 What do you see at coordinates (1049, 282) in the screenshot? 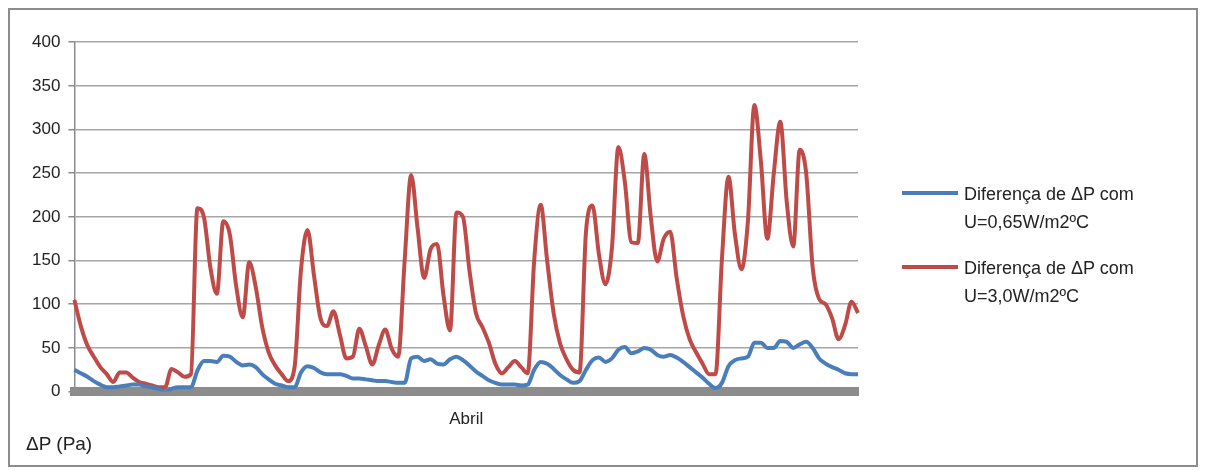
I see `legend-label: Diferença de ΔP com U=3,0W/m2ºC` at bounding box center [1049, 282].